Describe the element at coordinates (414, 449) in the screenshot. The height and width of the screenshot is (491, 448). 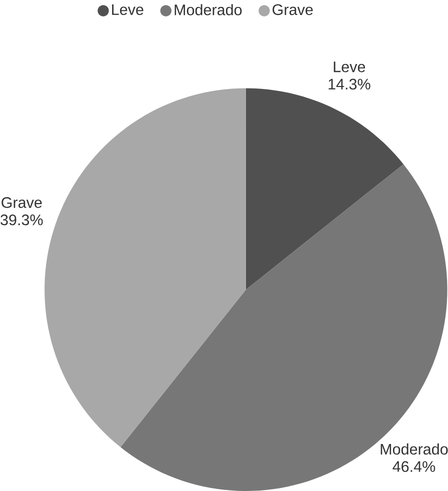
I see `slice-label: Moderado` at that location.